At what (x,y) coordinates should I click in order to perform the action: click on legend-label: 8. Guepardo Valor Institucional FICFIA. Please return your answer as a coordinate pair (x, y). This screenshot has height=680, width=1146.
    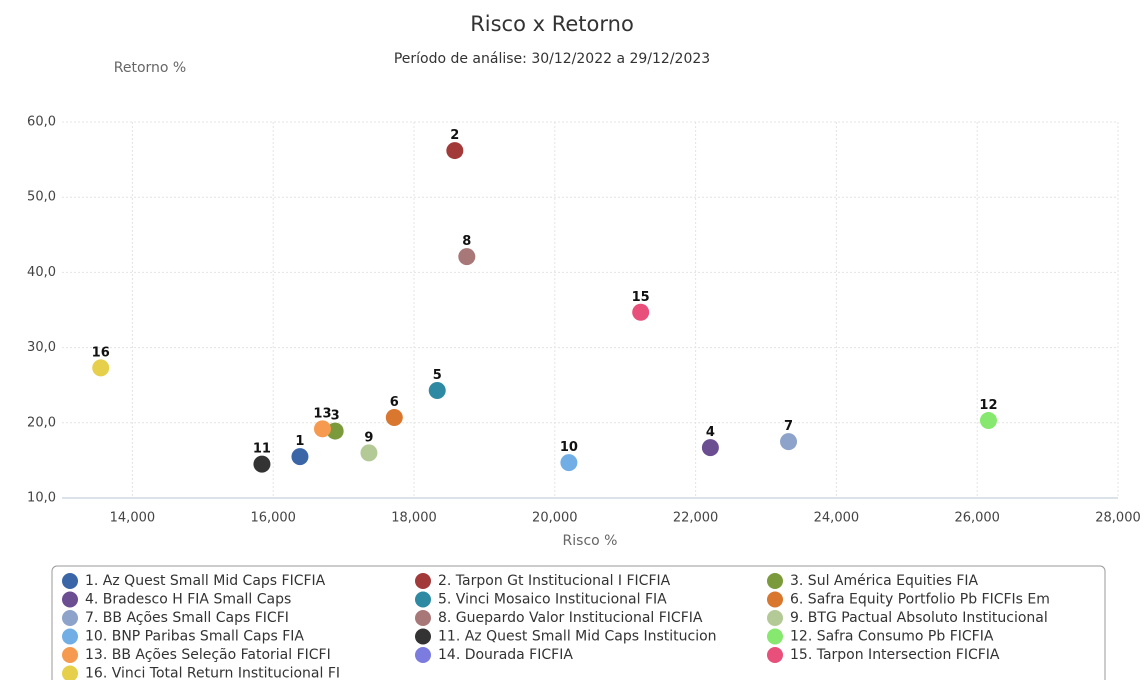
    Looking at the image, I should click on (570, 618).